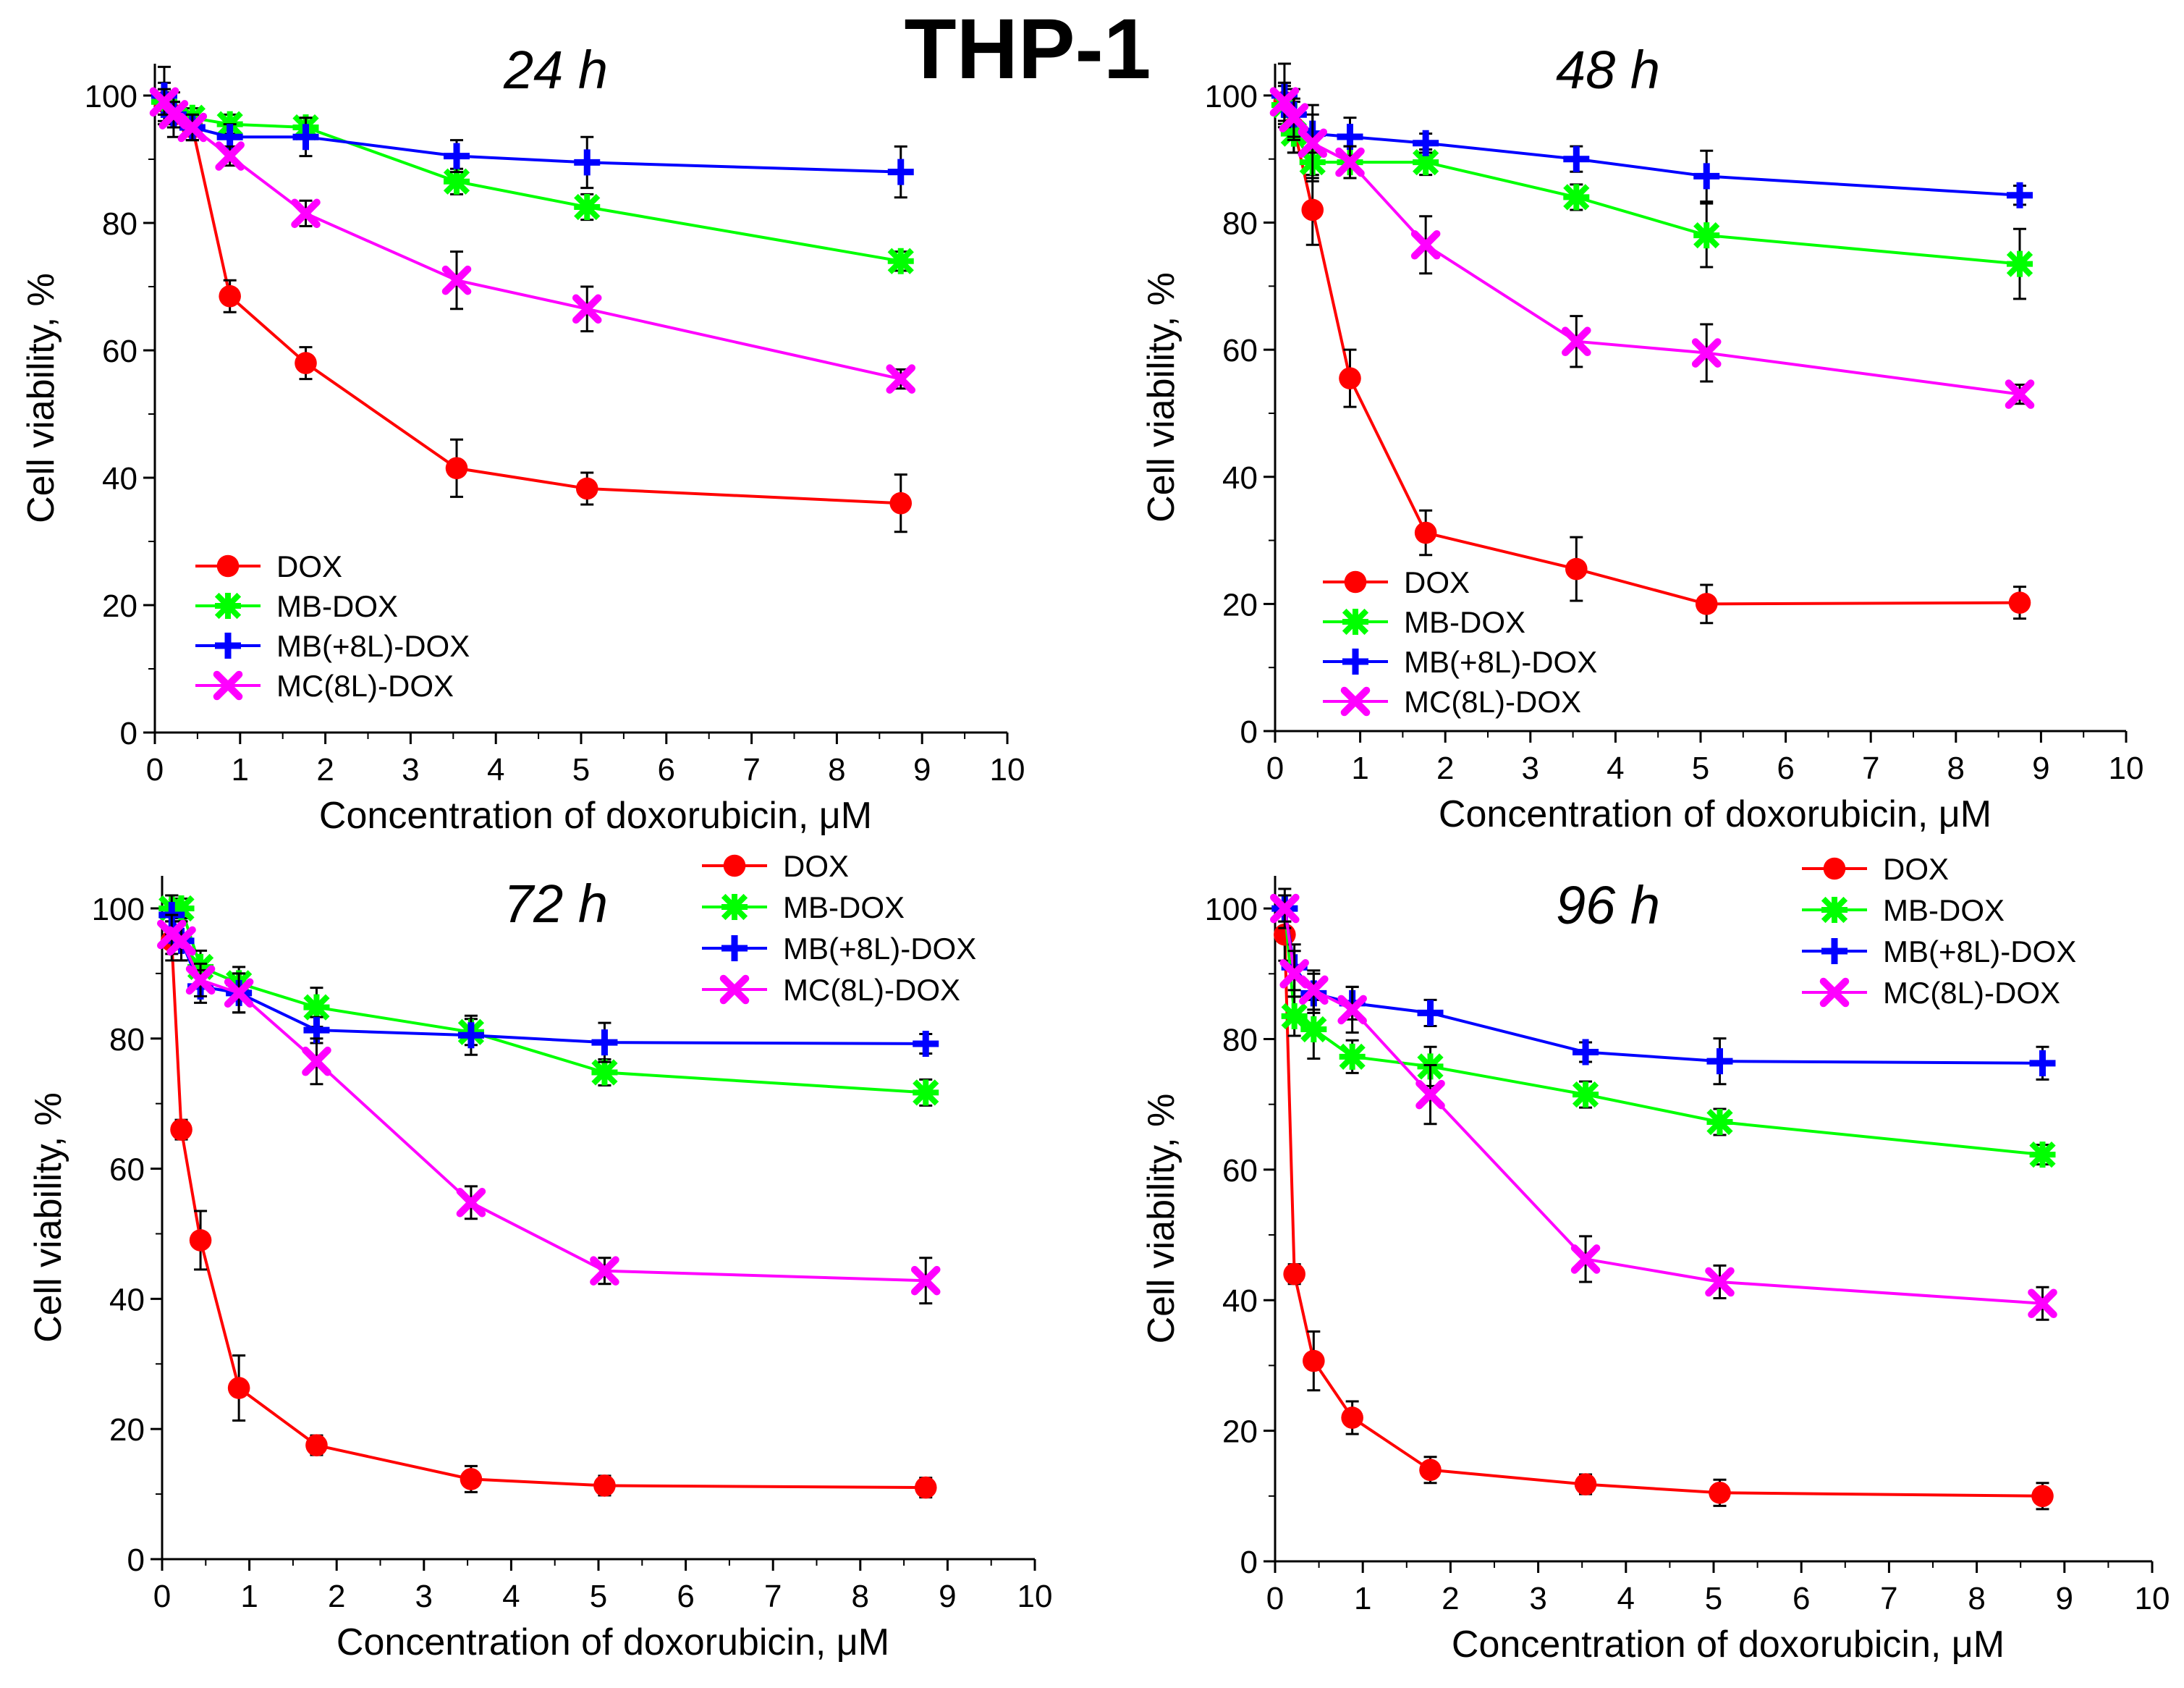 Image resolution: width=2184 pixels, height=1688 pixels. What do you see at coordinates (556, 904) in the screenshot?
I see `panel-title: 72 h` at bounding box center [556, 904].